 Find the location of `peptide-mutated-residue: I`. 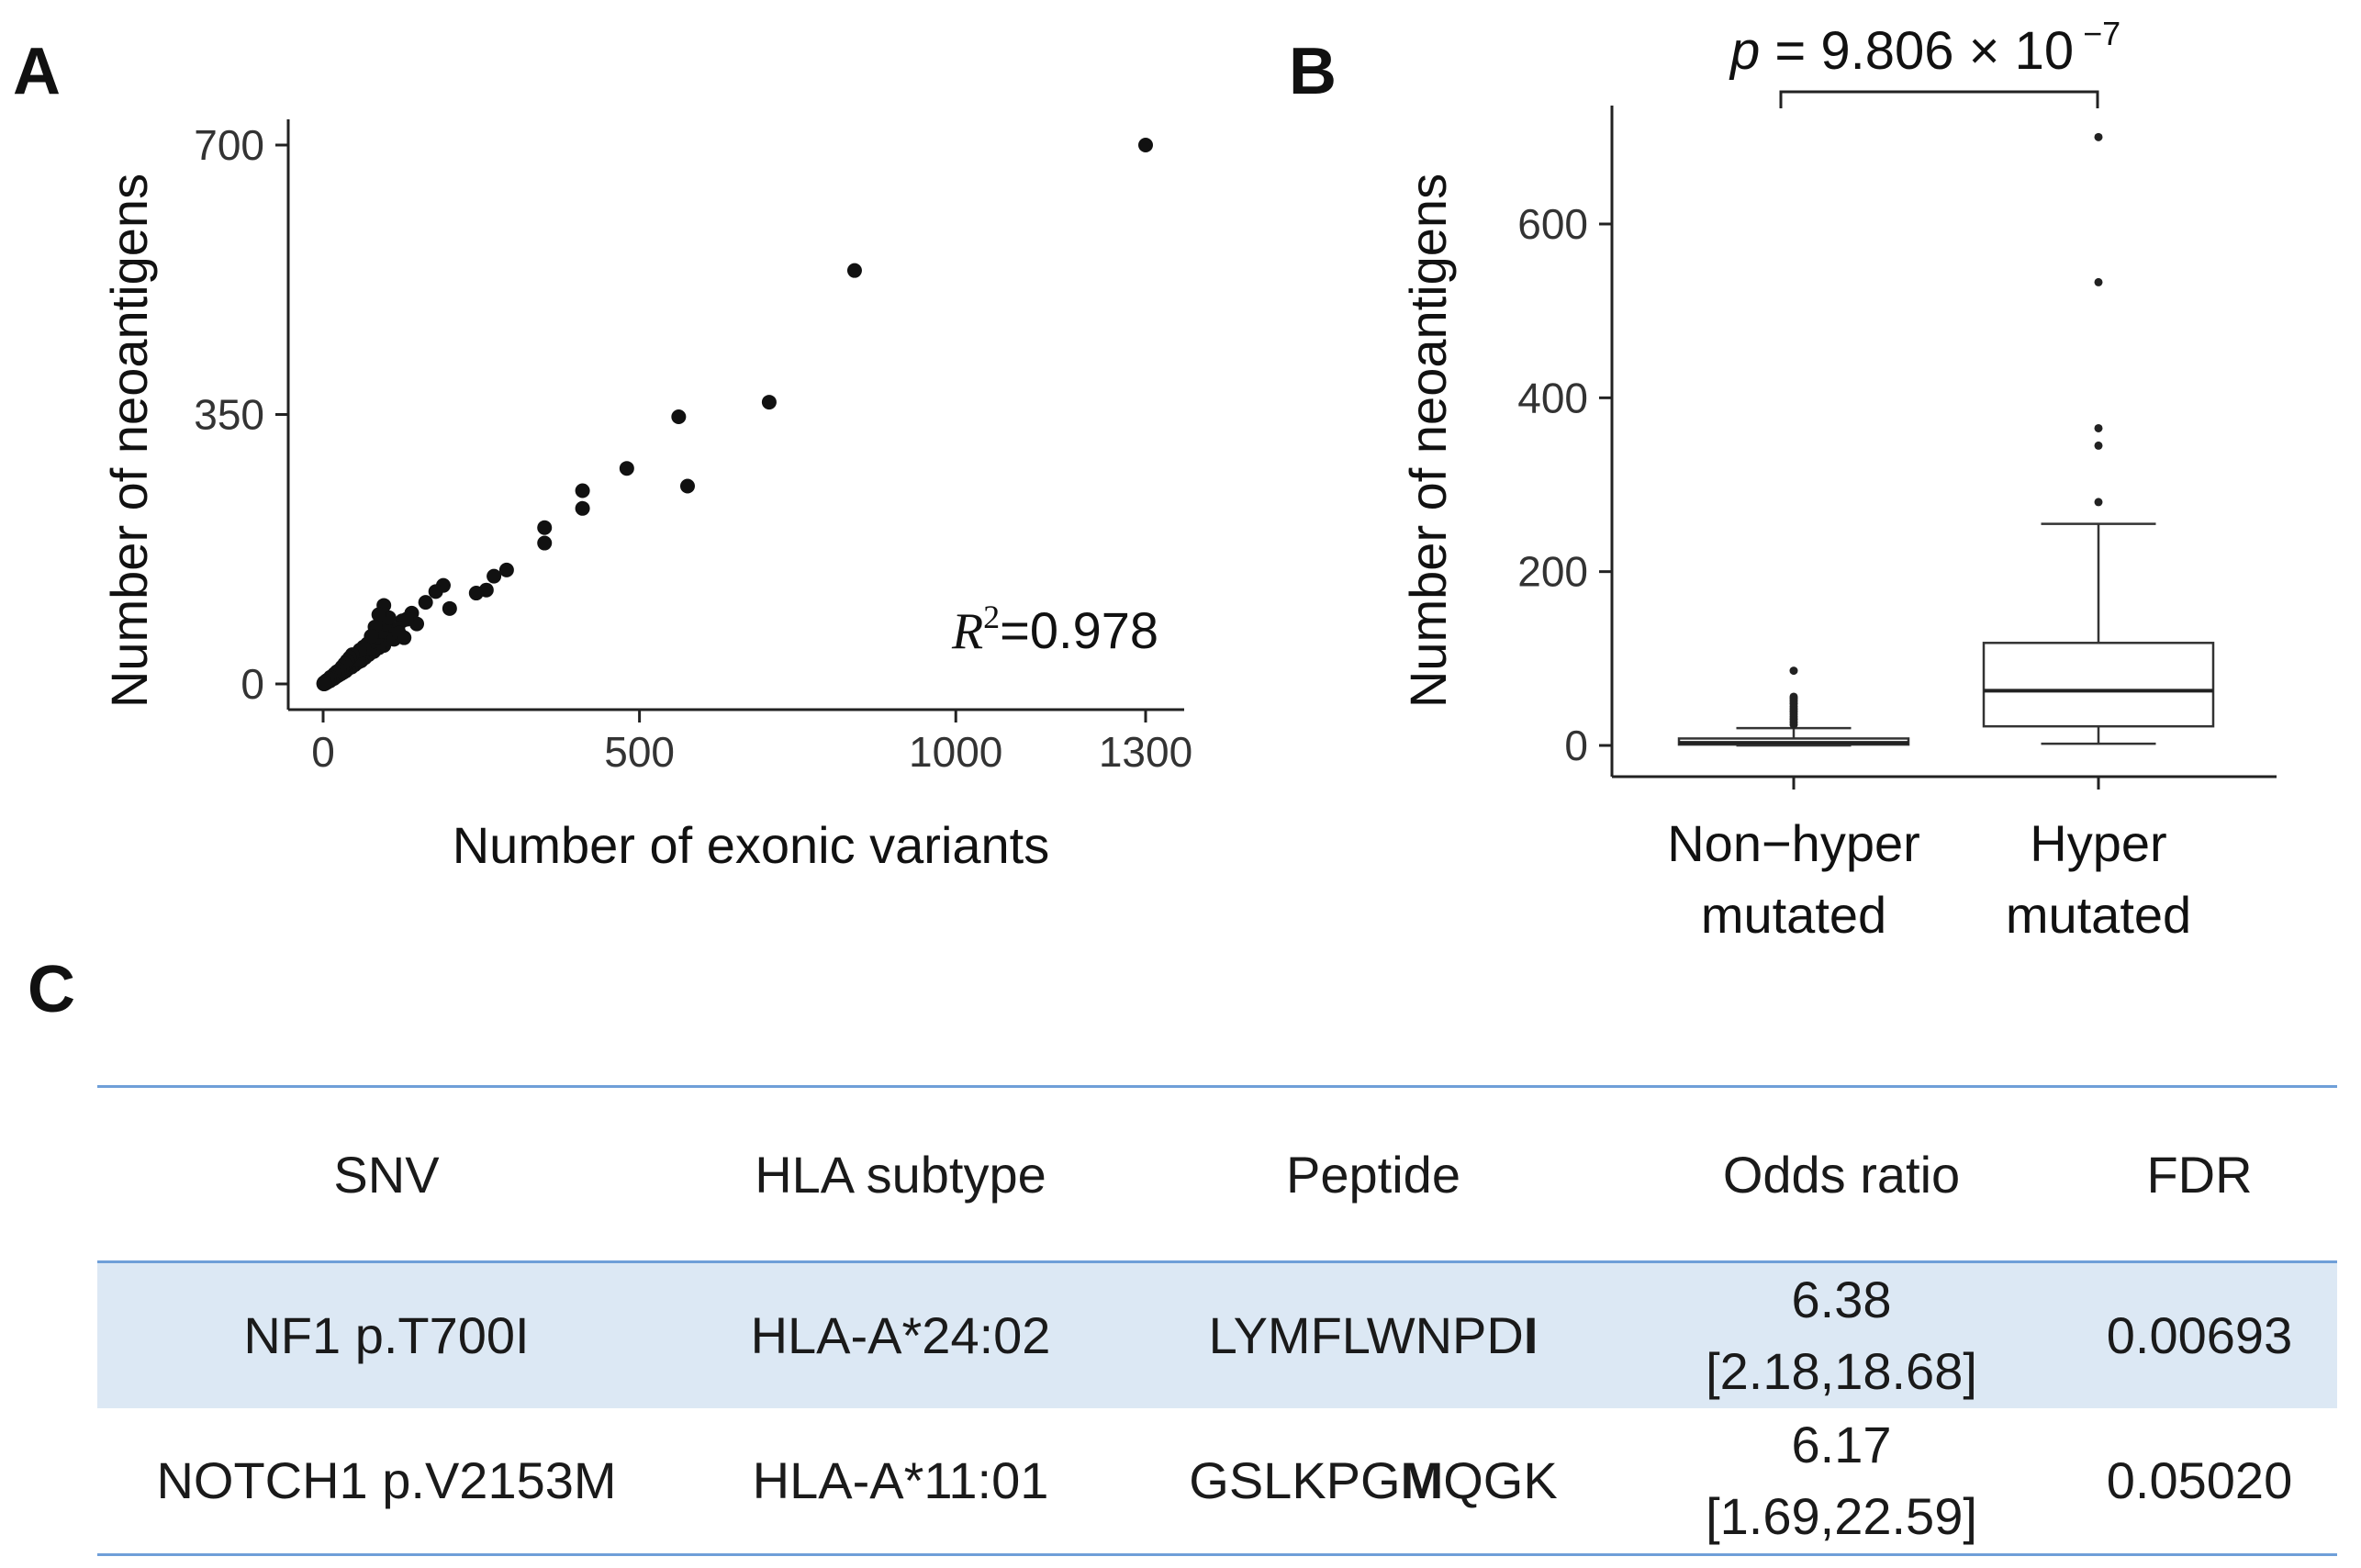

peptide-mutated-residue: I is located at coordinates (1531, 1335).